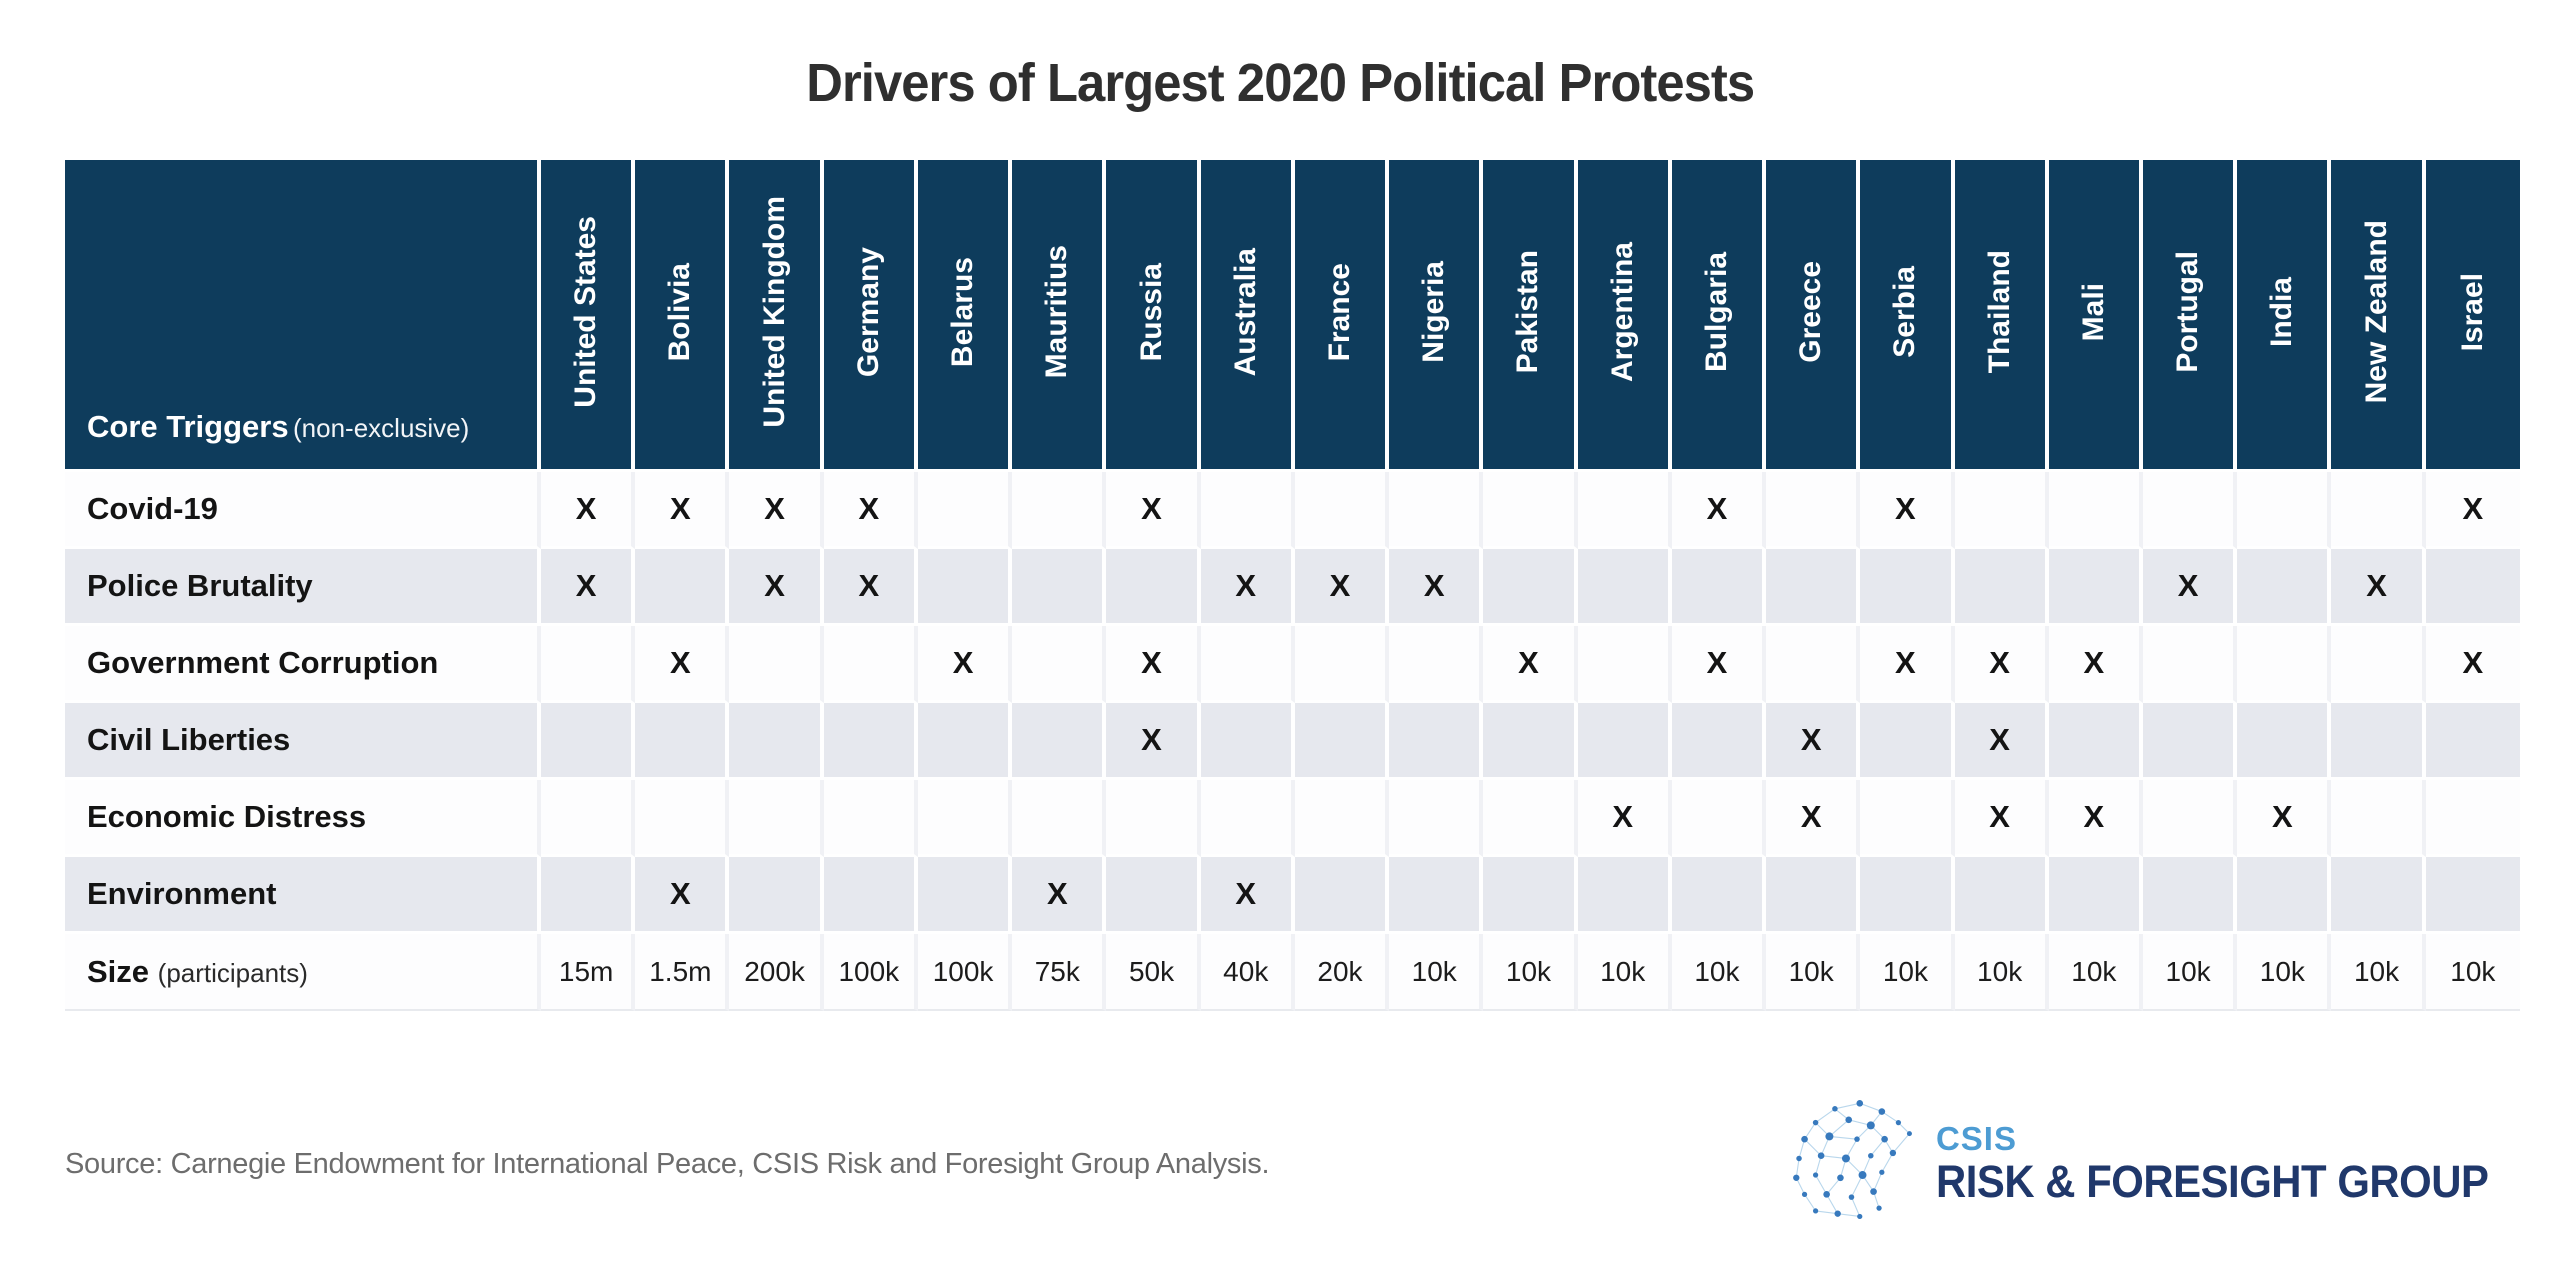  I want to click on row-label-size: Size (participants), so click(303, 972).